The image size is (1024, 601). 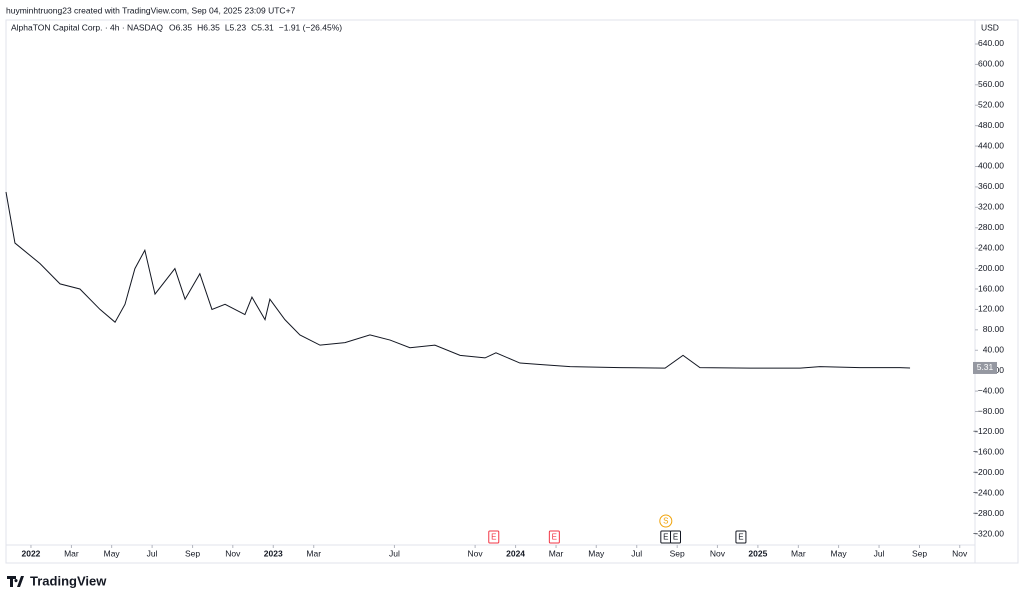 I want to click on x-tick-label: 2022, so click(x=30, y=553).